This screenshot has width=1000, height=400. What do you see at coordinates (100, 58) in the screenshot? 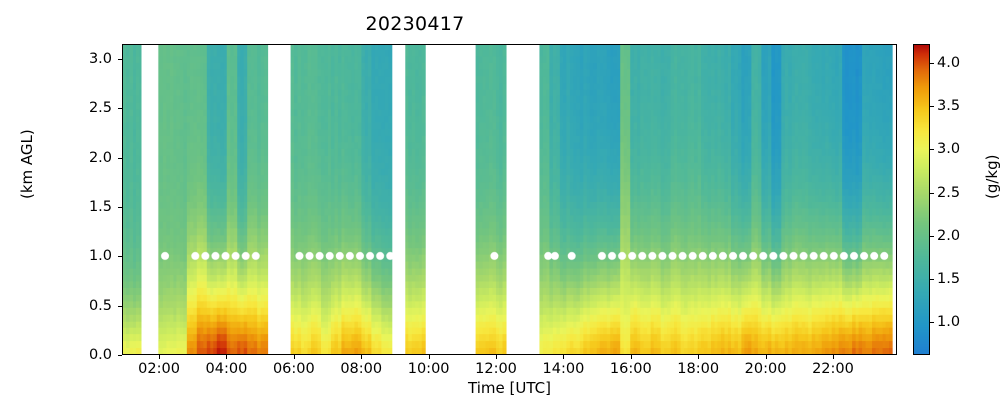
I see `y-axis-tick-label-text: 3.0` at bounding box center [100, 58].